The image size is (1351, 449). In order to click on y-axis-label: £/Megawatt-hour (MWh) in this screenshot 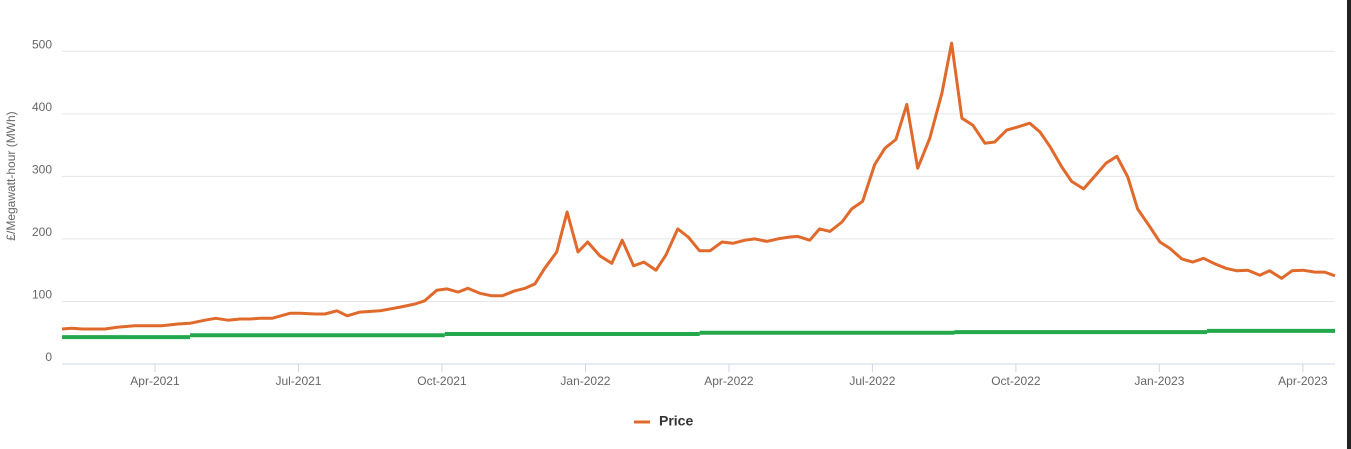, I will do `click(11, 175)`.